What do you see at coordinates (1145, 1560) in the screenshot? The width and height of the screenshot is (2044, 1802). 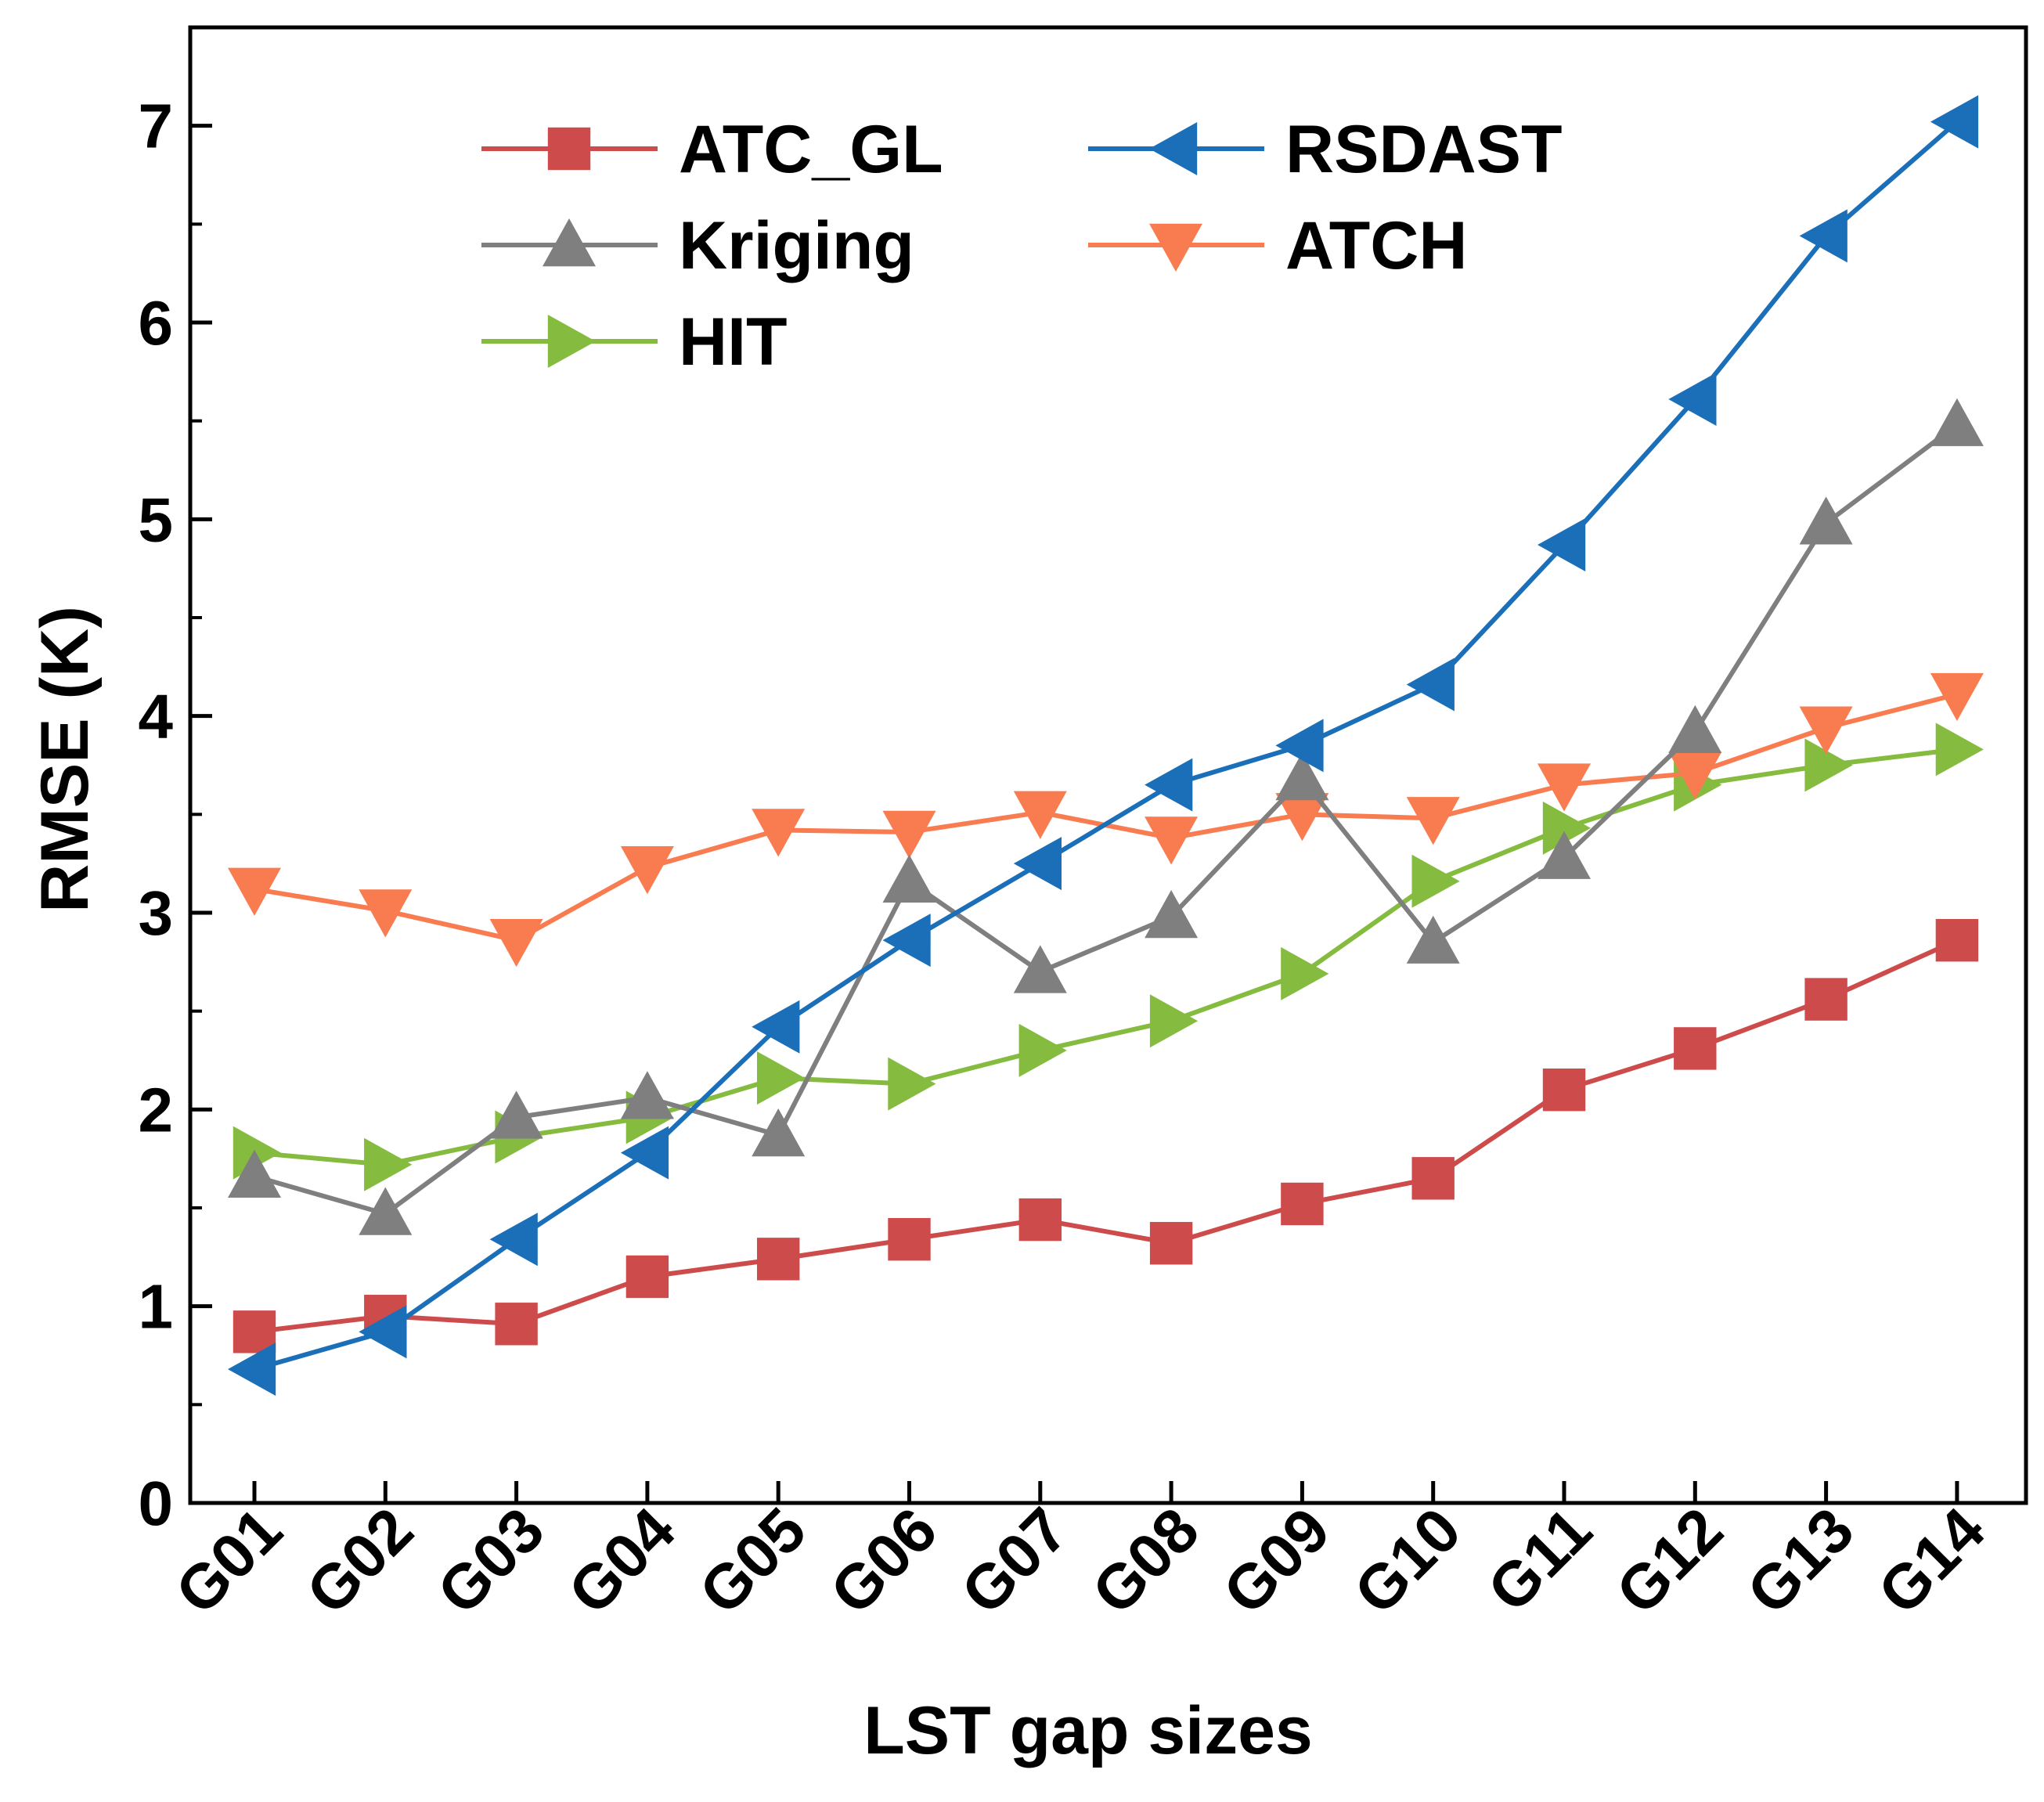 I see `x-tick-label: G08` at bounding box center [1145, 1560].